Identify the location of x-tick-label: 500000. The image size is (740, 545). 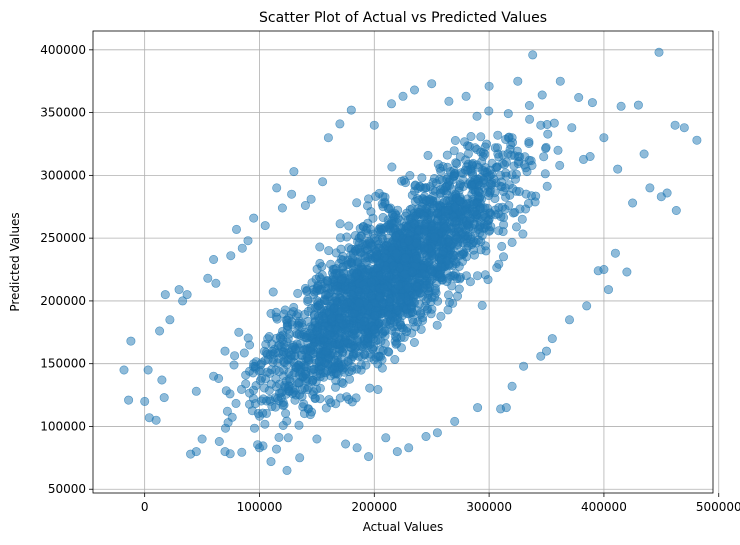
(718, 507).